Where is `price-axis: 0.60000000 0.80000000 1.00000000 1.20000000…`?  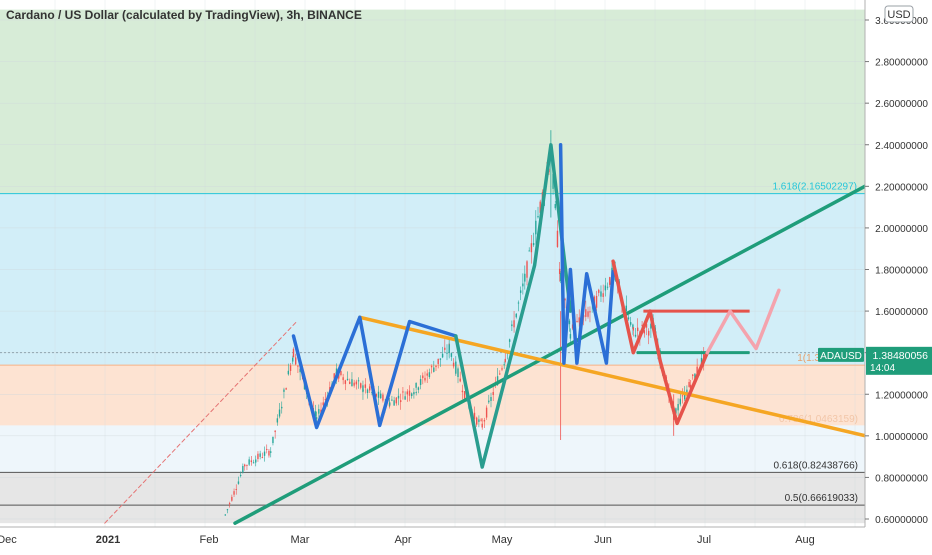
price-axis: 0.60000000 0.80000000 1.00000000 1.20000000… is located at coordinates (898, 275).